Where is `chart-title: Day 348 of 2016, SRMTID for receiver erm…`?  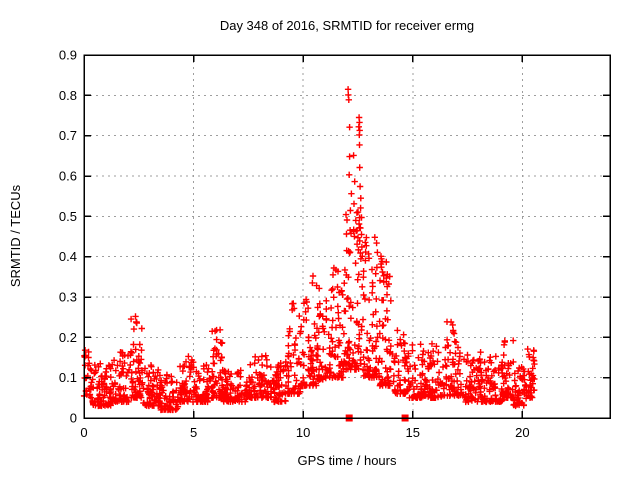 chart-title: Day 348 of 2016, SRMTID for receiver erm… is located at coordinates (347, 25).